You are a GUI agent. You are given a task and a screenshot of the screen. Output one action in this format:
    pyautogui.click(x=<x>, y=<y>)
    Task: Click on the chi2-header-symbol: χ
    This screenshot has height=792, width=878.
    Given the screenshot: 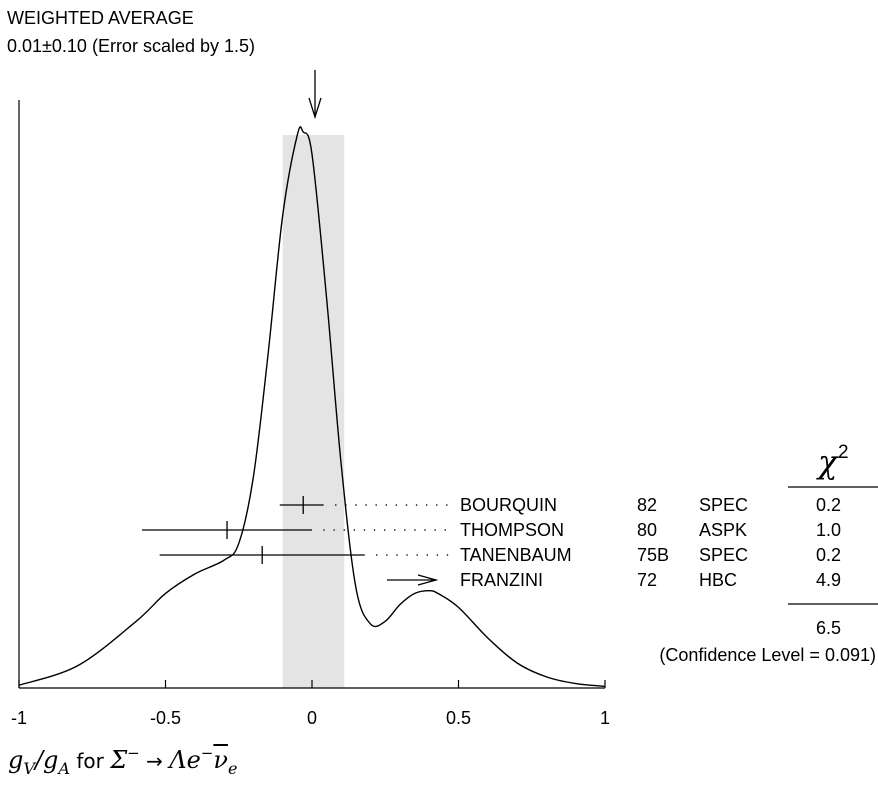 What is the action you would take?
    pyautogui.click(x=827, y=462)
    